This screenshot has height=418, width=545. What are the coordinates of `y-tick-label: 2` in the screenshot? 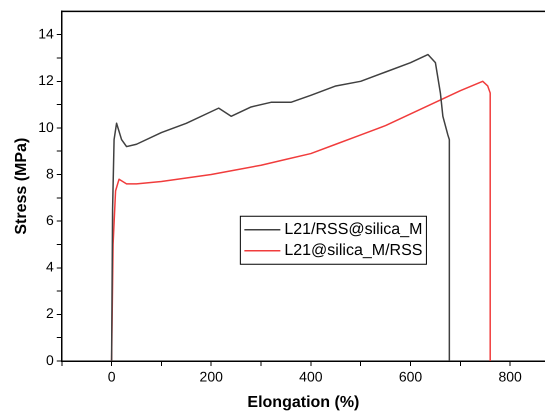 It's located at (50, 313).